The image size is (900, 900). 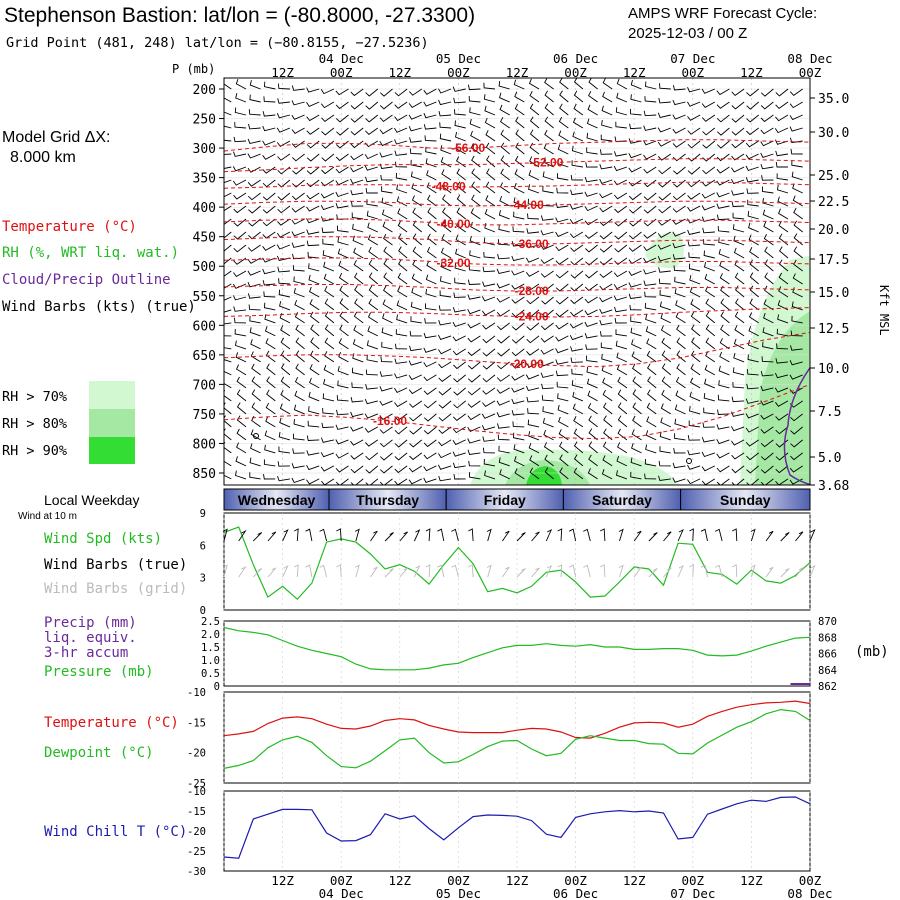 What do you see at coordinates (204, 238) in the screenshot?
I see `pressure-tick-label: 450` at bounding box center [204, 238].